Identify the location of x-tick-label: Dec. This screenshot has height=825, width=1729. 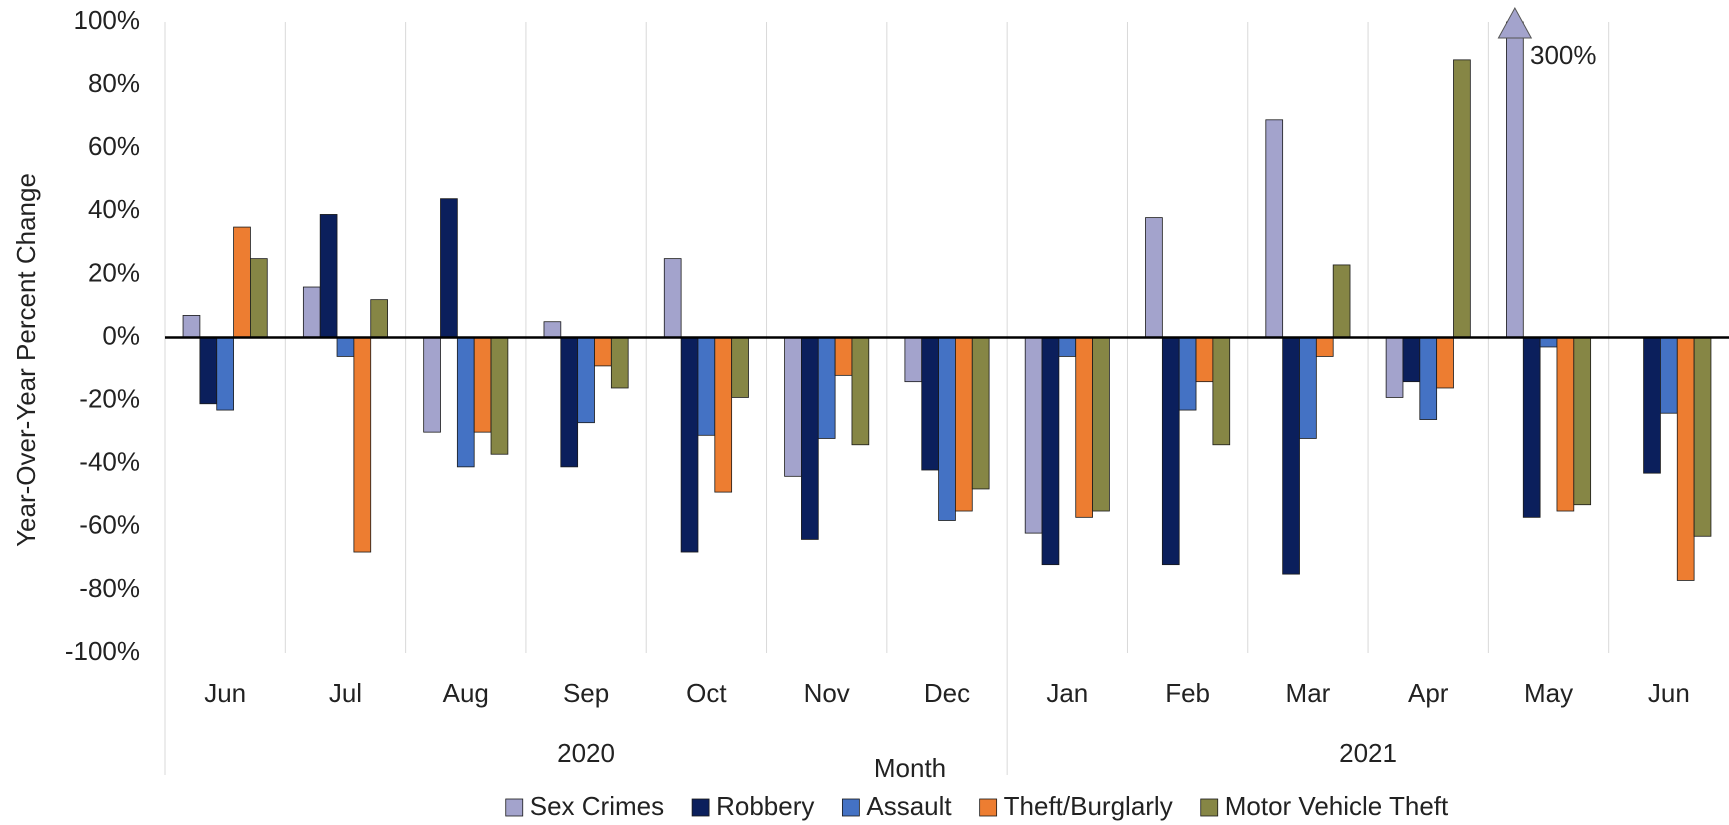
(947, 693).